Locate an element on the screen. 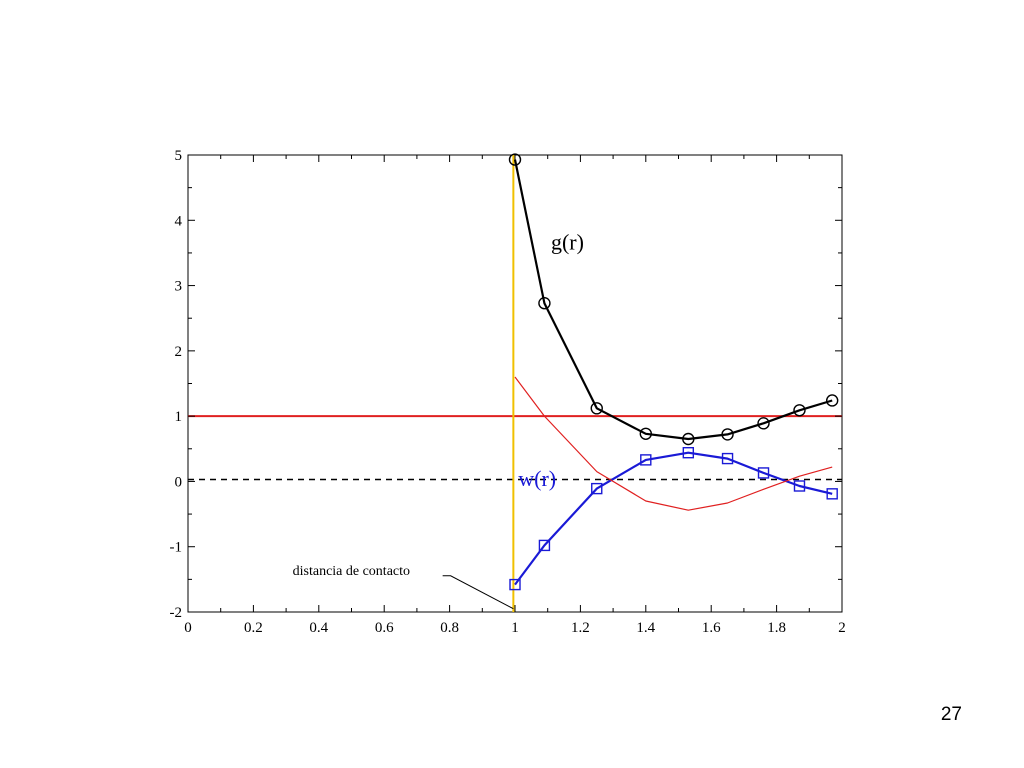 The height and width of the screenshot is (768, 1024). x-tick-label: 2 is located at coordinates (842, 628).